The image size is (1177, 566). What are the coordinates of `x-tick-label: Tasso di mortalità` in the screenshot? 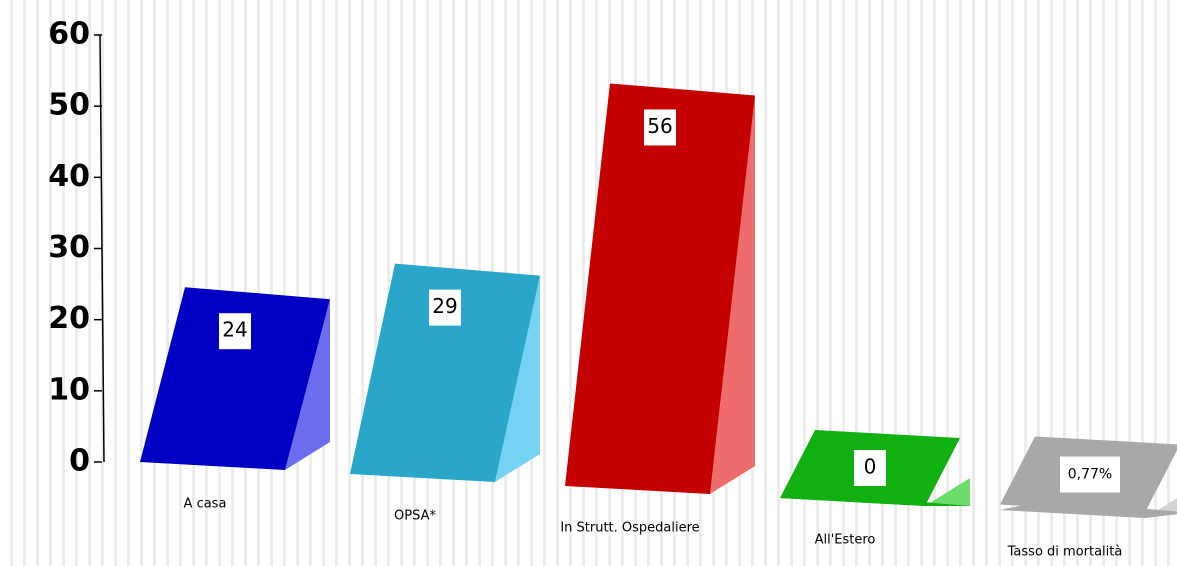 It's located at (1065, 552).